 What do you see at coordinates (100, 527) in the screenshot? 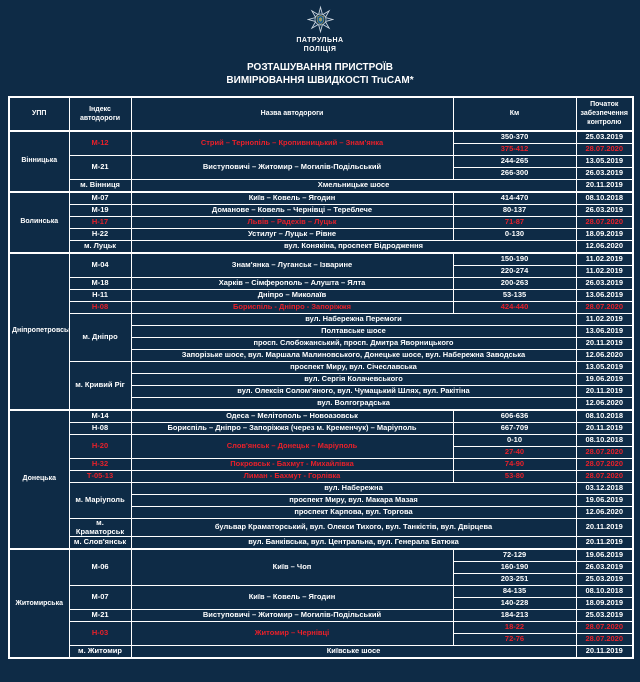
I see `road-index-cell: м. Краматорськ` at bounding box center [100, 527].